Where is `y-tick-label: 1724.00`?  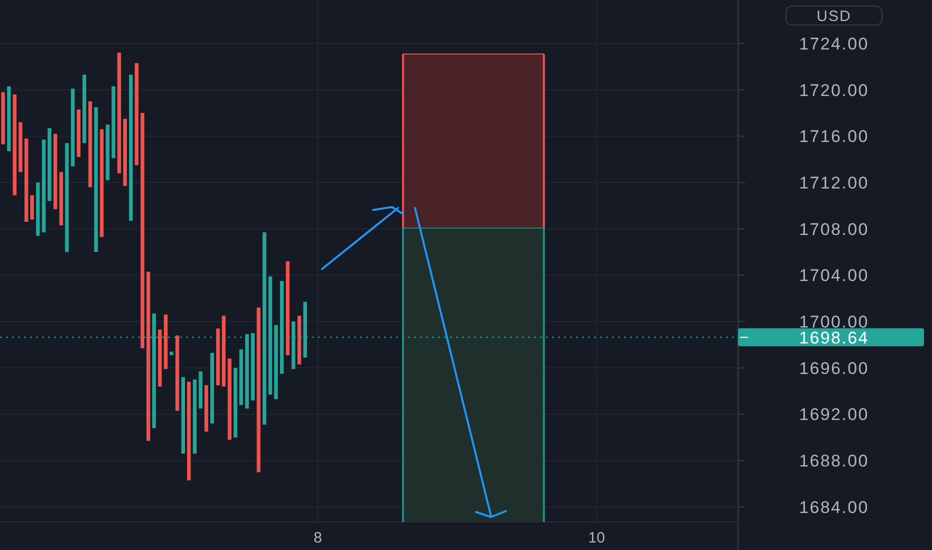 y-tick-label: 1724.00 is located at coordinates (834, 44).